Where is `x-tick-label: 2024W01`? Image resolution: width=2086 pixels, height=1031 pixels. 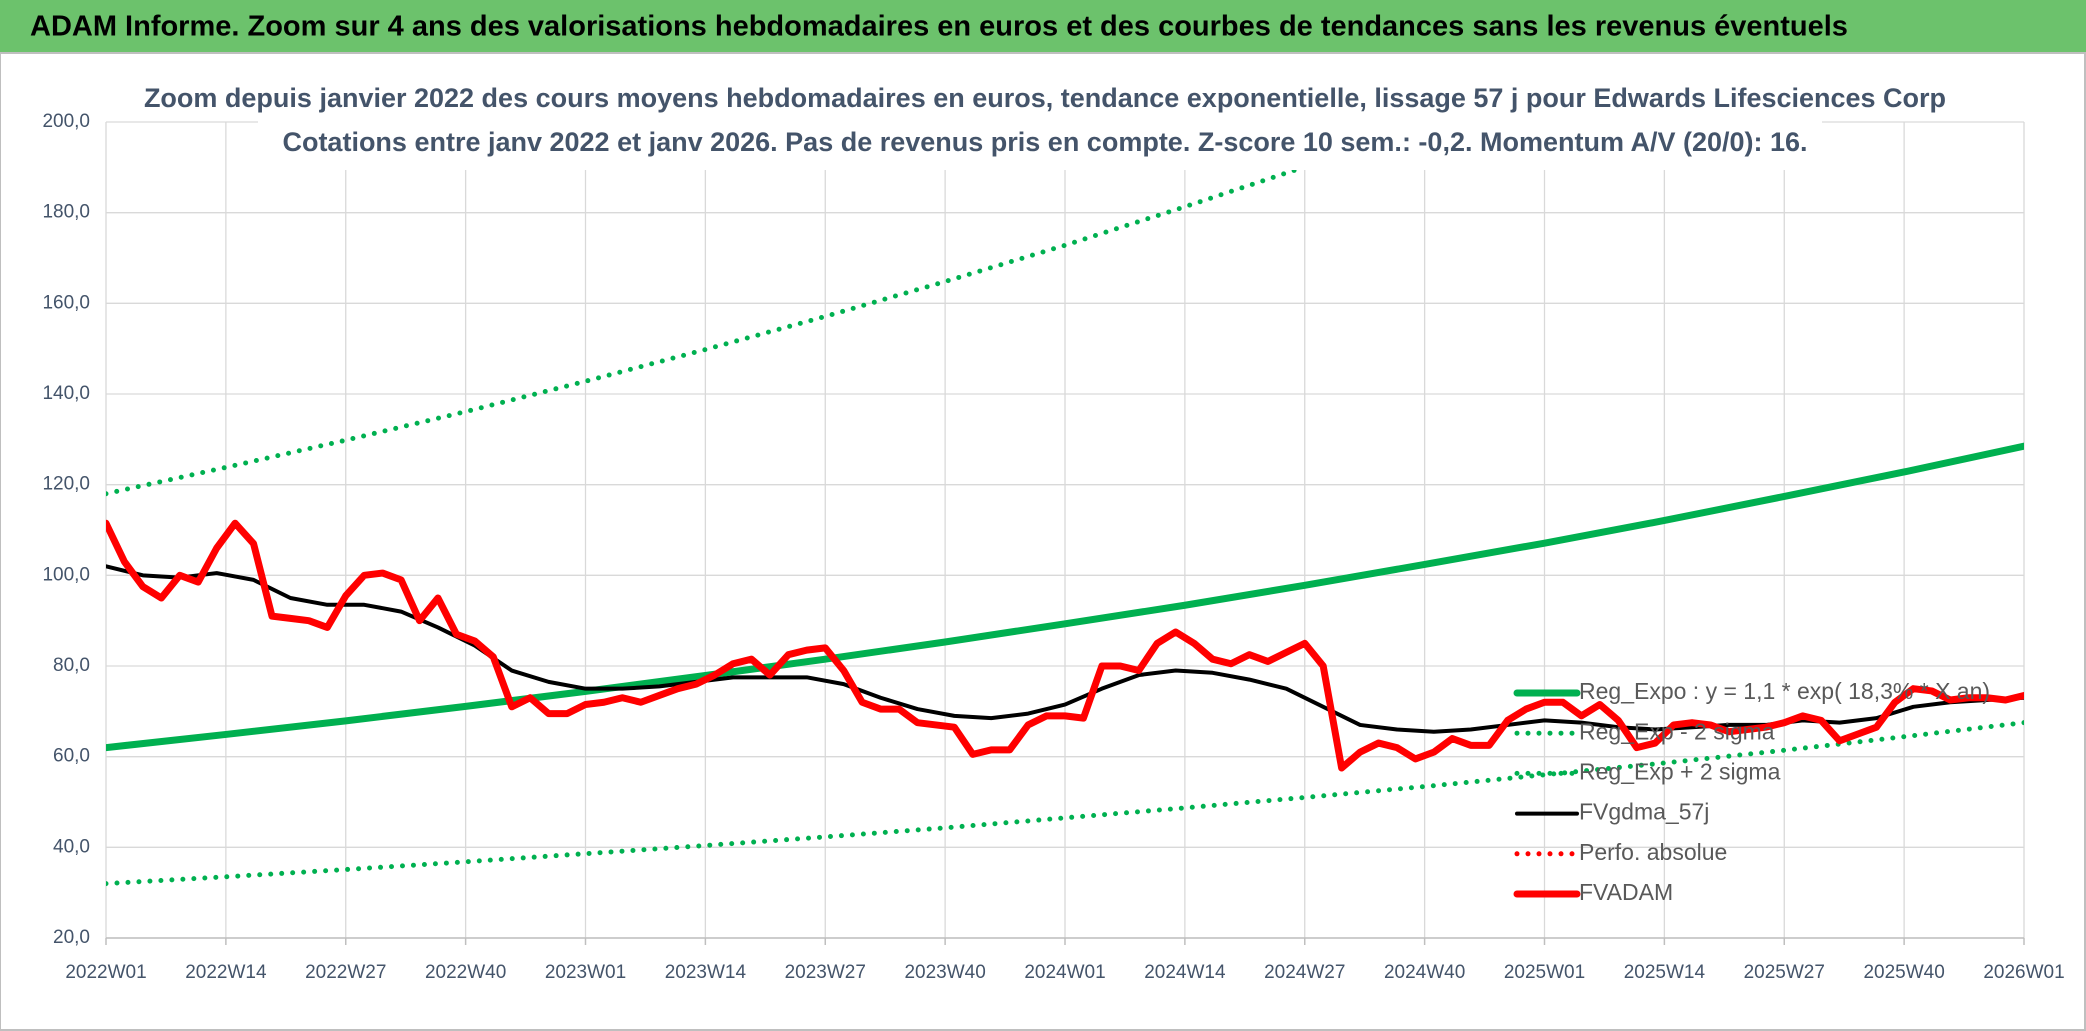 x-tick-label: 2024W01 is located at coordinates (1064, 972).